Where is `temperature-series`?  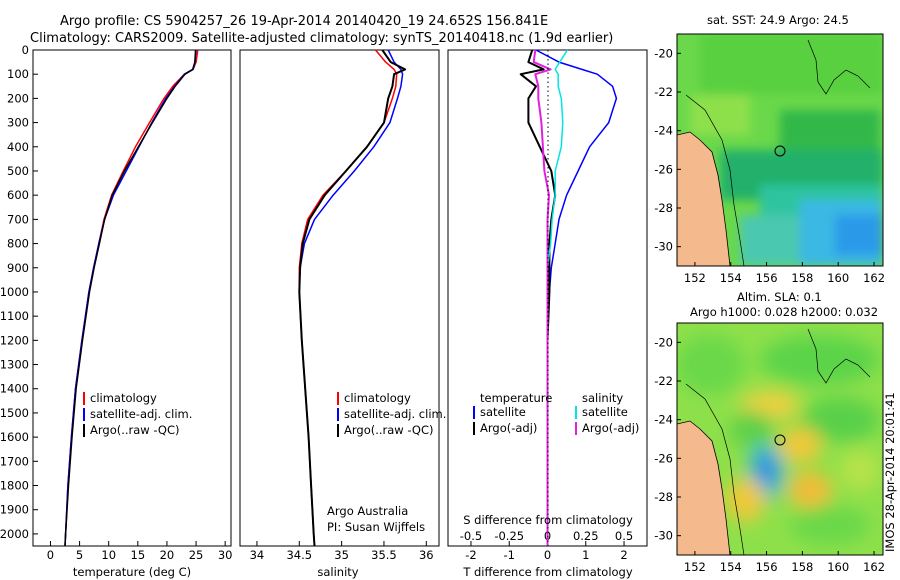
temperature-series is located at coordinates (131, 298).